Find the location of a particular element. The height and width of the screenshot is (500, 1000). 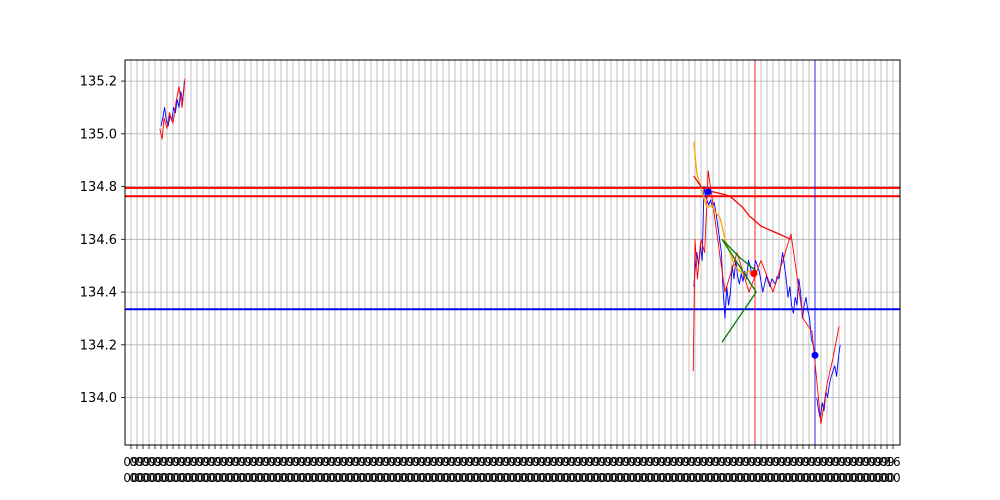

y-tick-label: 134.2 is located at coordinates (98, 345).